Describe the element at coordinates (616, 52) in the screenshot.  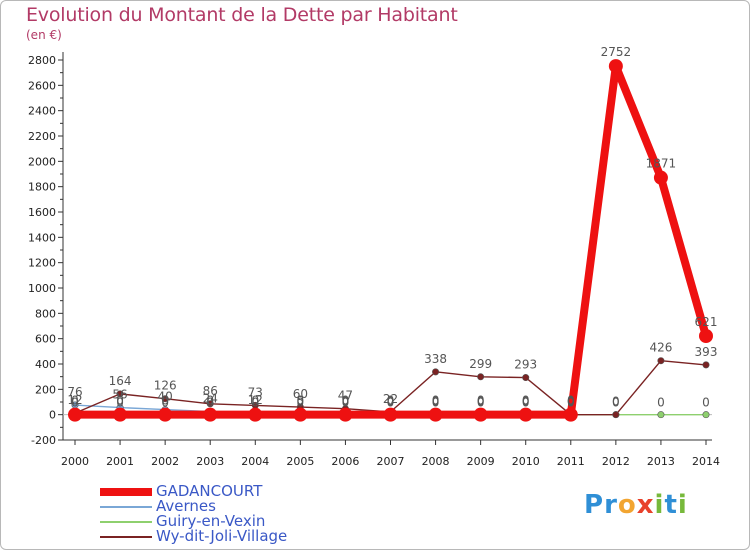
I see `data-label-gadancourt: 2752` at that location.